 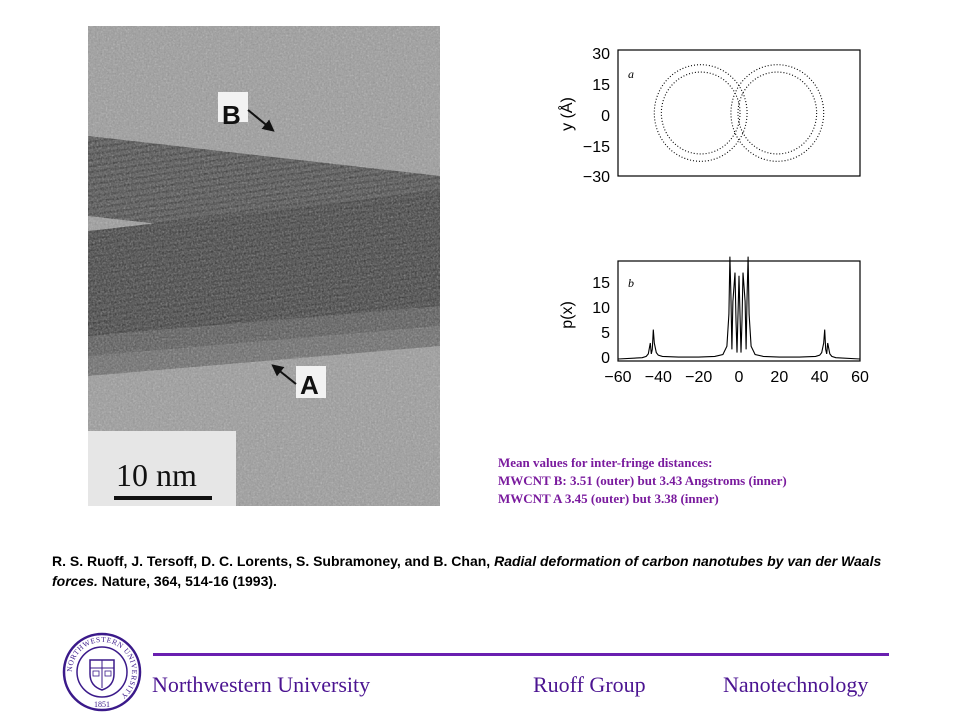 What do you see at coordinates (156, 475) in the screenshot?
I see `scale-bar-label: 10 nm` at bounding box center [156, 475].